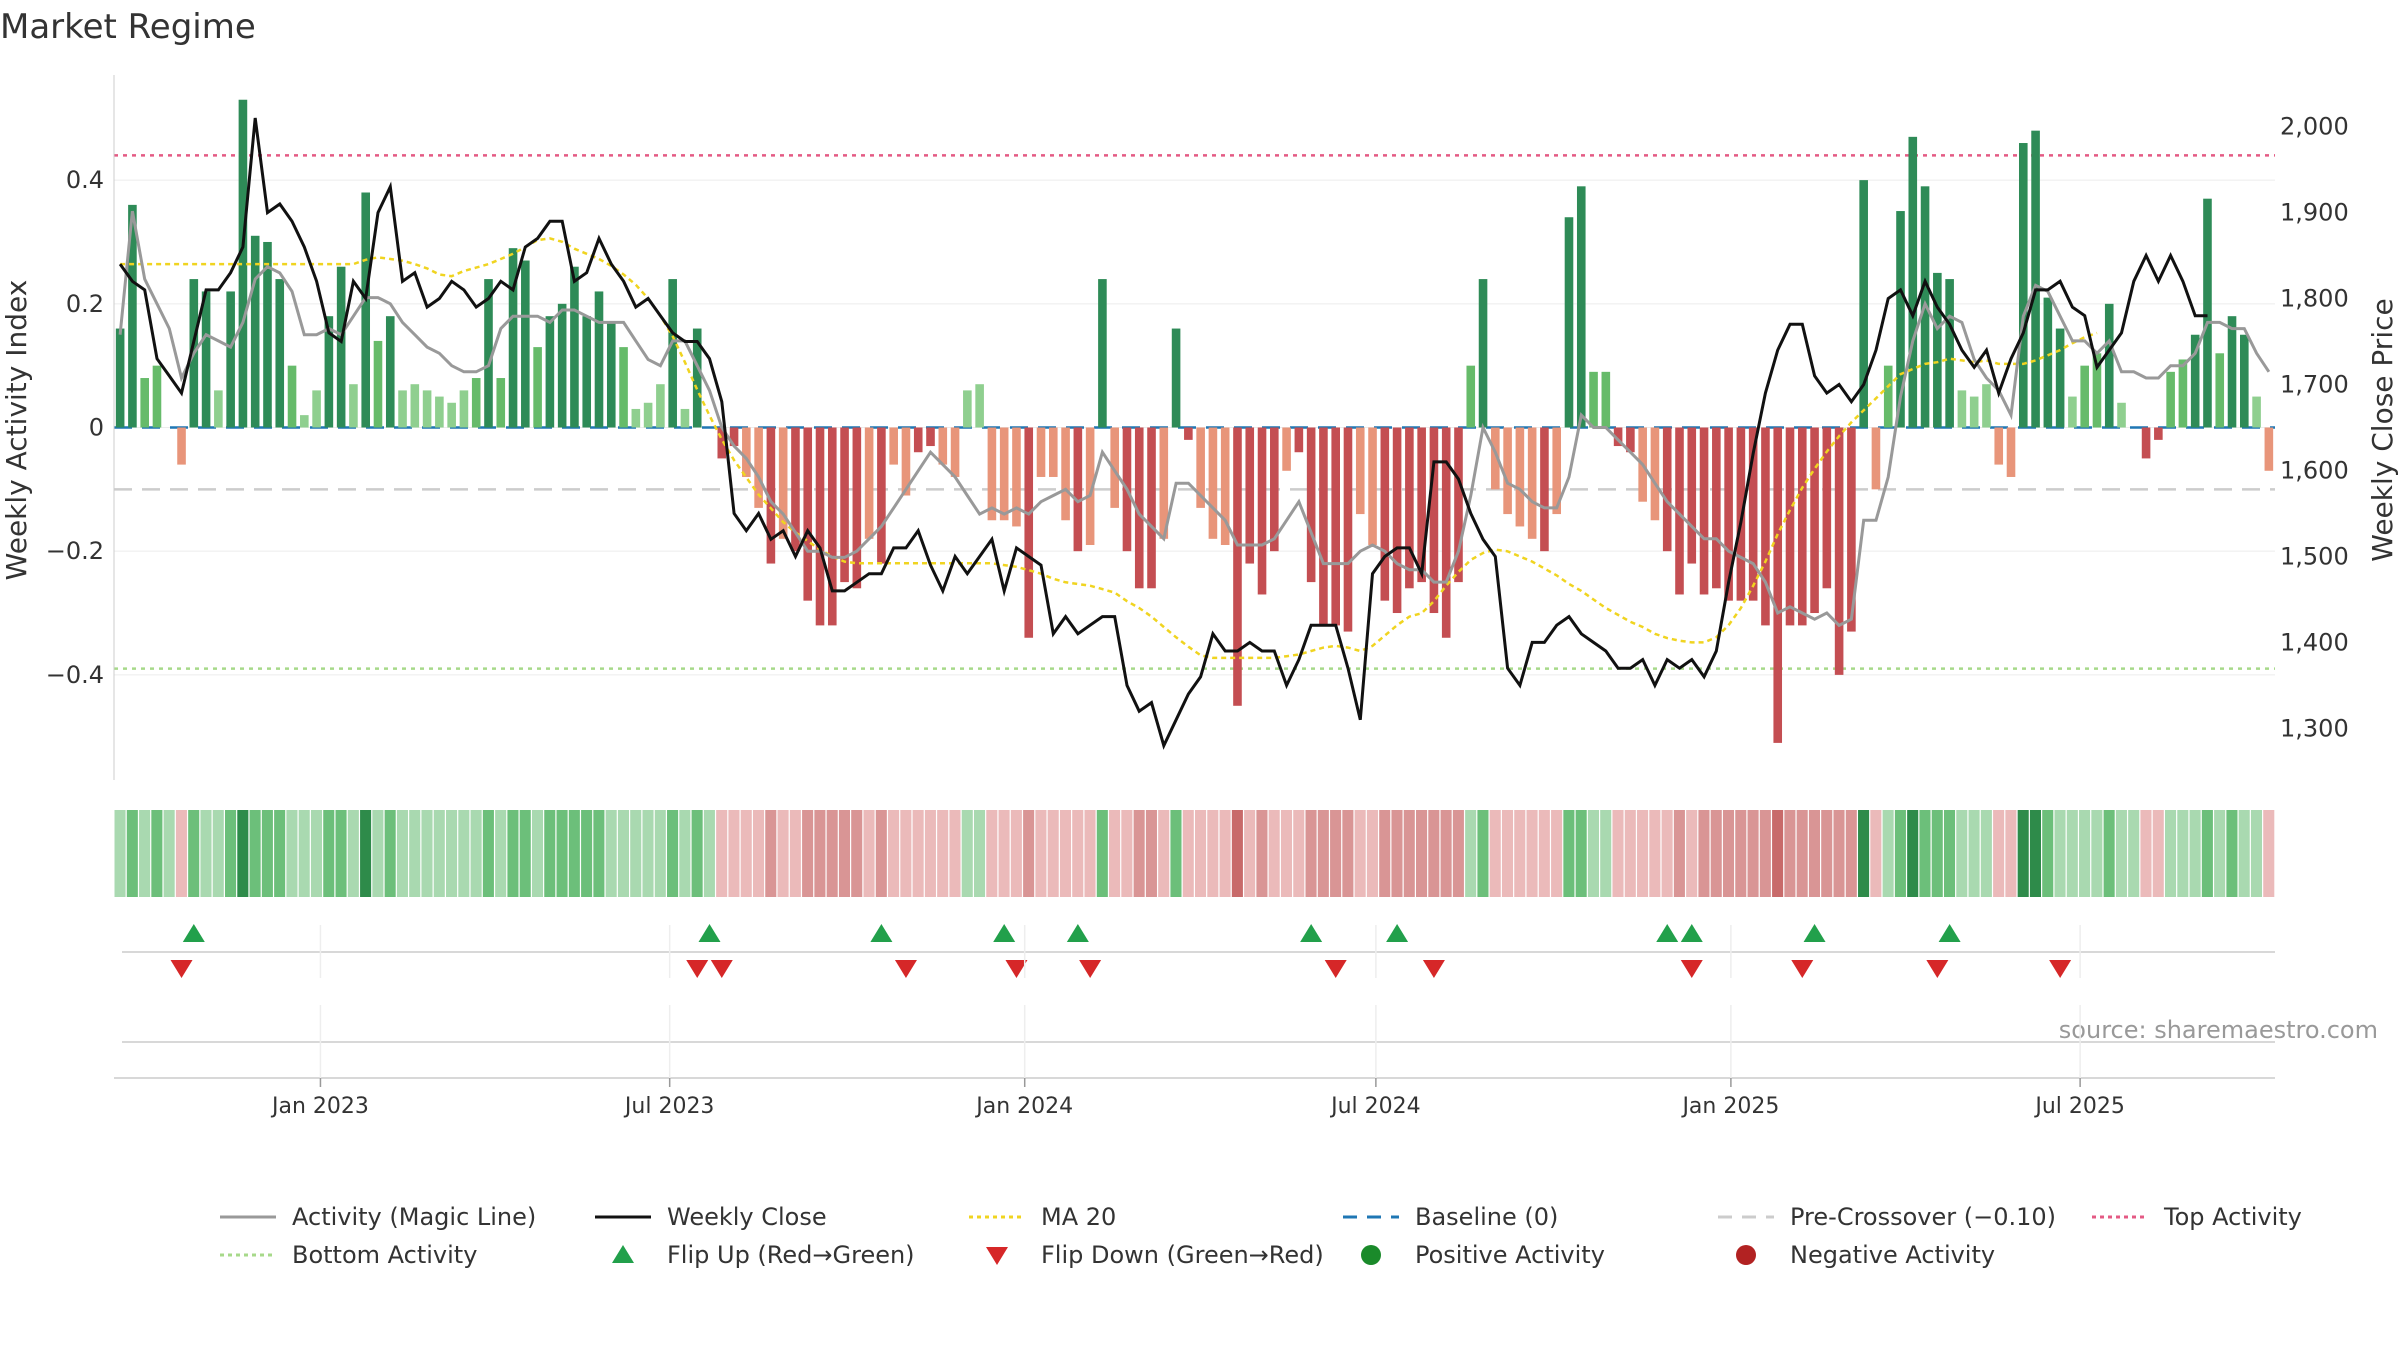 The image size is (2400, 1350). What do you see at coordinates (1865, 1255) in the screenshot?
I see `legend-item: Negative Activity` at bounding box center [1865, 1255].